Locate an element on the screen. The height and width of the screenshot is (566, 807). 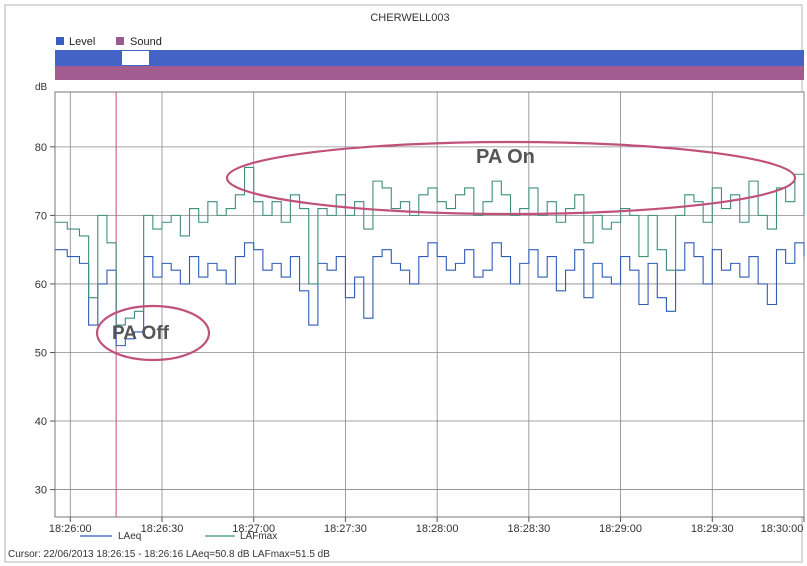
chart-title: CHERWELL003 is located at coordinates (409, 18).